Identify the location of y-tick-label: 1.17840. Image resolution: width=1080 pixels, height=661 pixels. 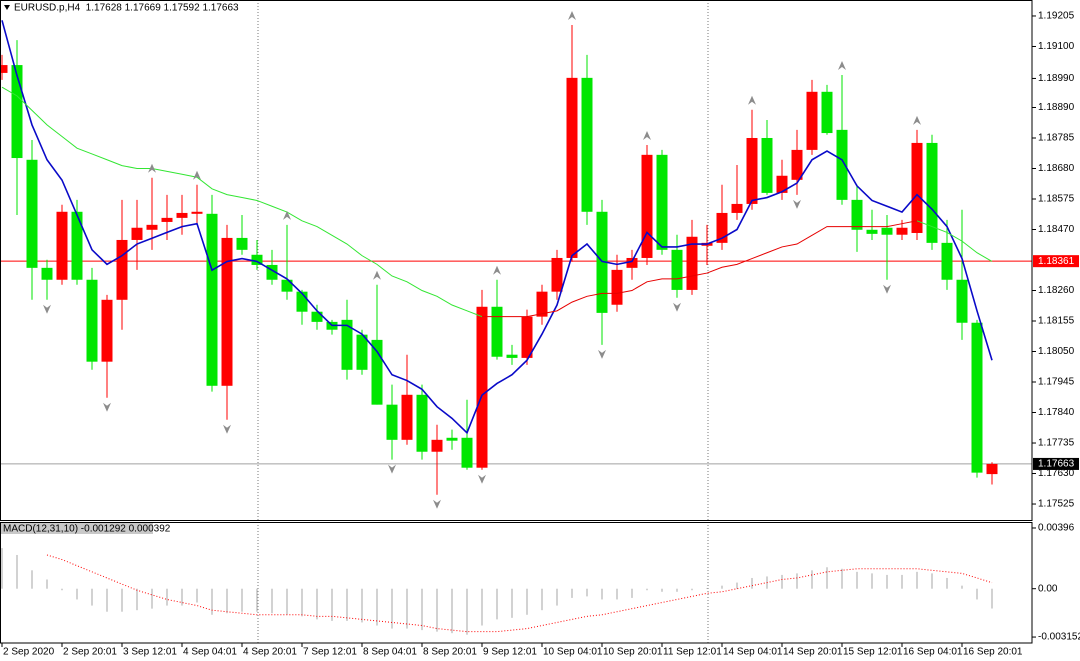
(1056, 412).